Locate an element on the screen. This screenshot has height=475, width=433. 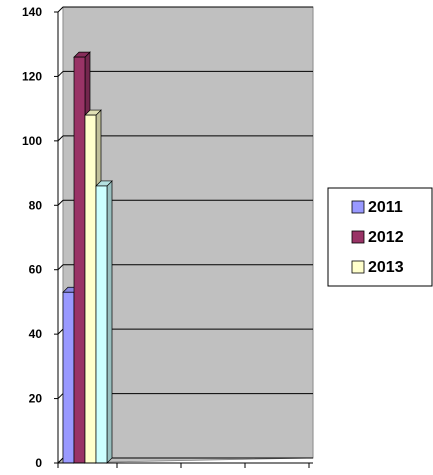
legend-box is located at coordinates (380, 237).